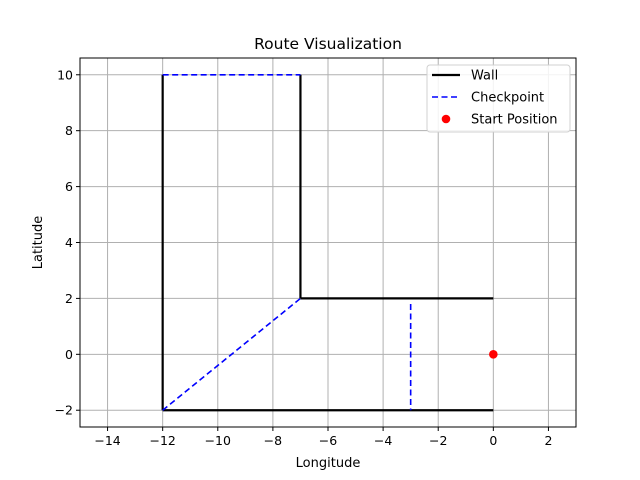 The width and height of the screenshot is (640, 480). Describe the element at coordinates (69, 186) in the screenshot. I see `y-tick-label: 6` at that location.